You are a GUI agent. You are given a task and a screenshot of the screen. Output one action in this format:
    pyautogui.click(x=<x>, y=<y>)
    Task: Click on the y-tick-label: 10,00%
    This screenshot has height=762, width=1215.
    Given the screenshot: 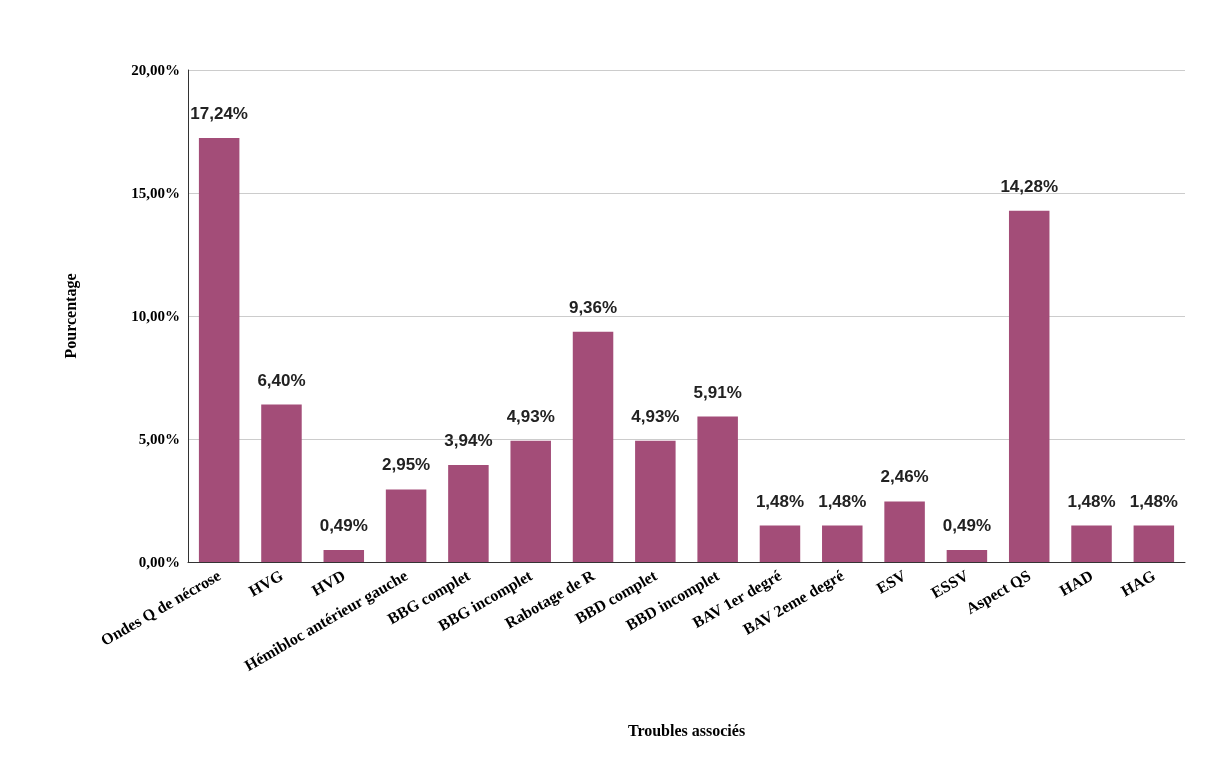 What is the action you would take?
    pyautogui.click(x=155, y=316)
    